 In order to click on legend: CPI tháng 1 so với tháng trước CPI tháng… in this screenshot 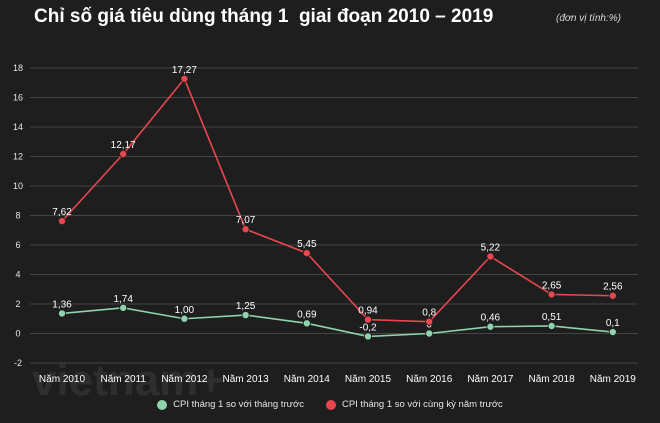, I will do `click(330, 404)`.